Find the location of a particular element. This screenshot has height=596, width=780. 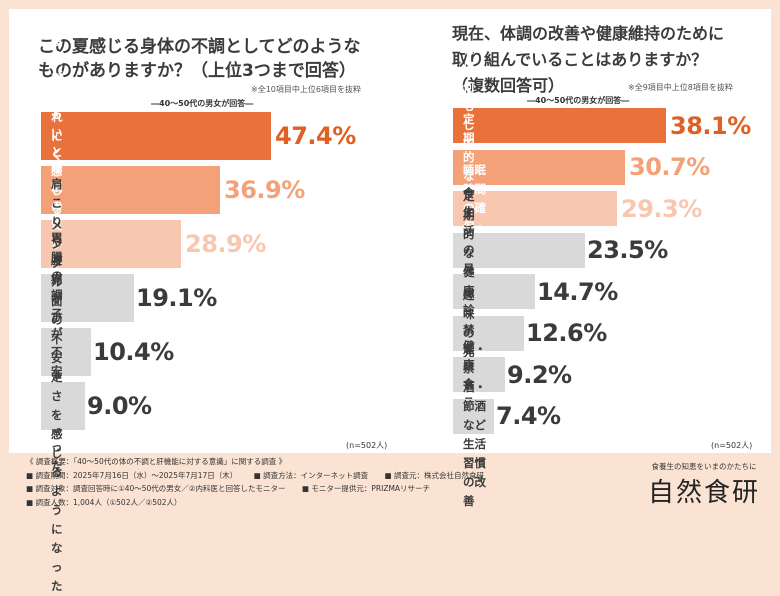

bar-value-label: 14.7% is located at coordinates (577, 291).